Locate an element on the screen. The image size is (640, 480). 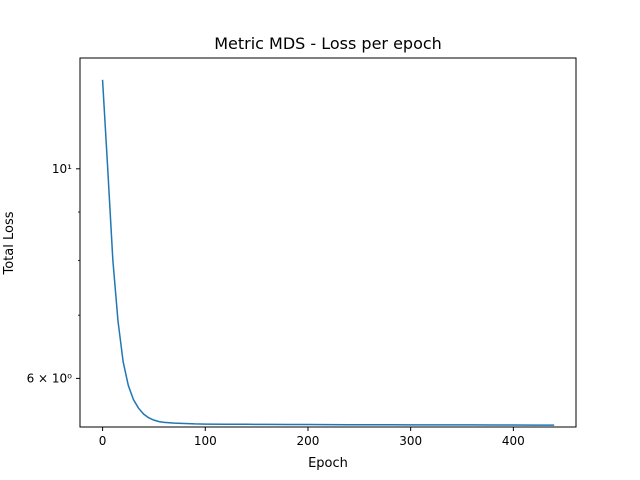
x-tick-label: 300 is located at coordinates (410, 441).